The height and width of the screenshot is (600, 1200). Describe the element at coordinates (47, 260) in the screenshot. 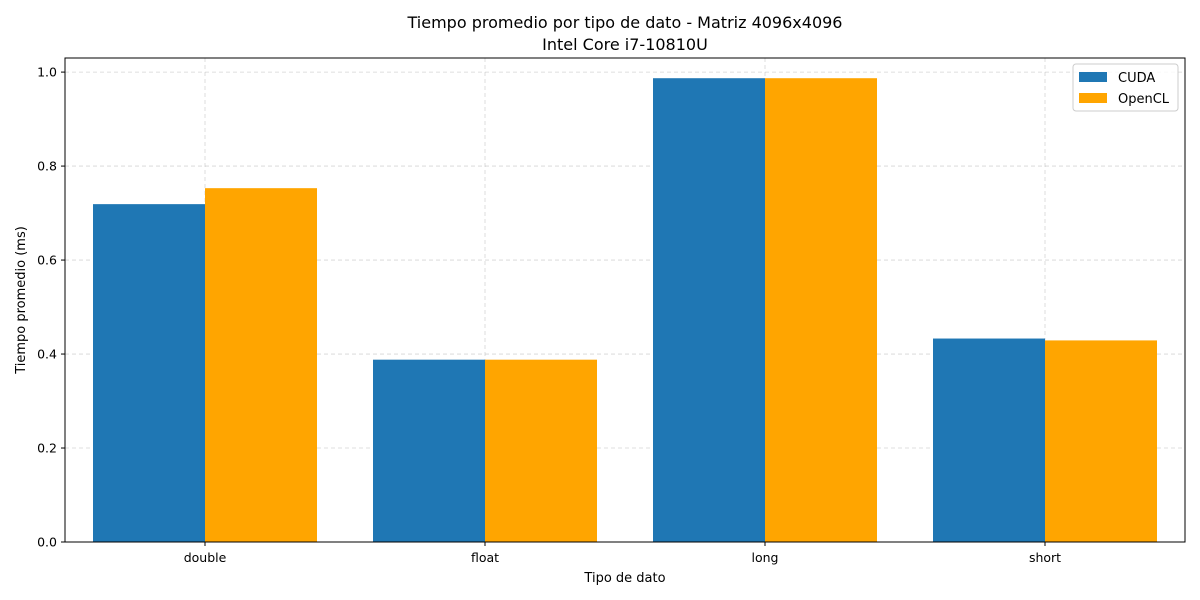

I see `y-tick-label: 0.6` at that location.